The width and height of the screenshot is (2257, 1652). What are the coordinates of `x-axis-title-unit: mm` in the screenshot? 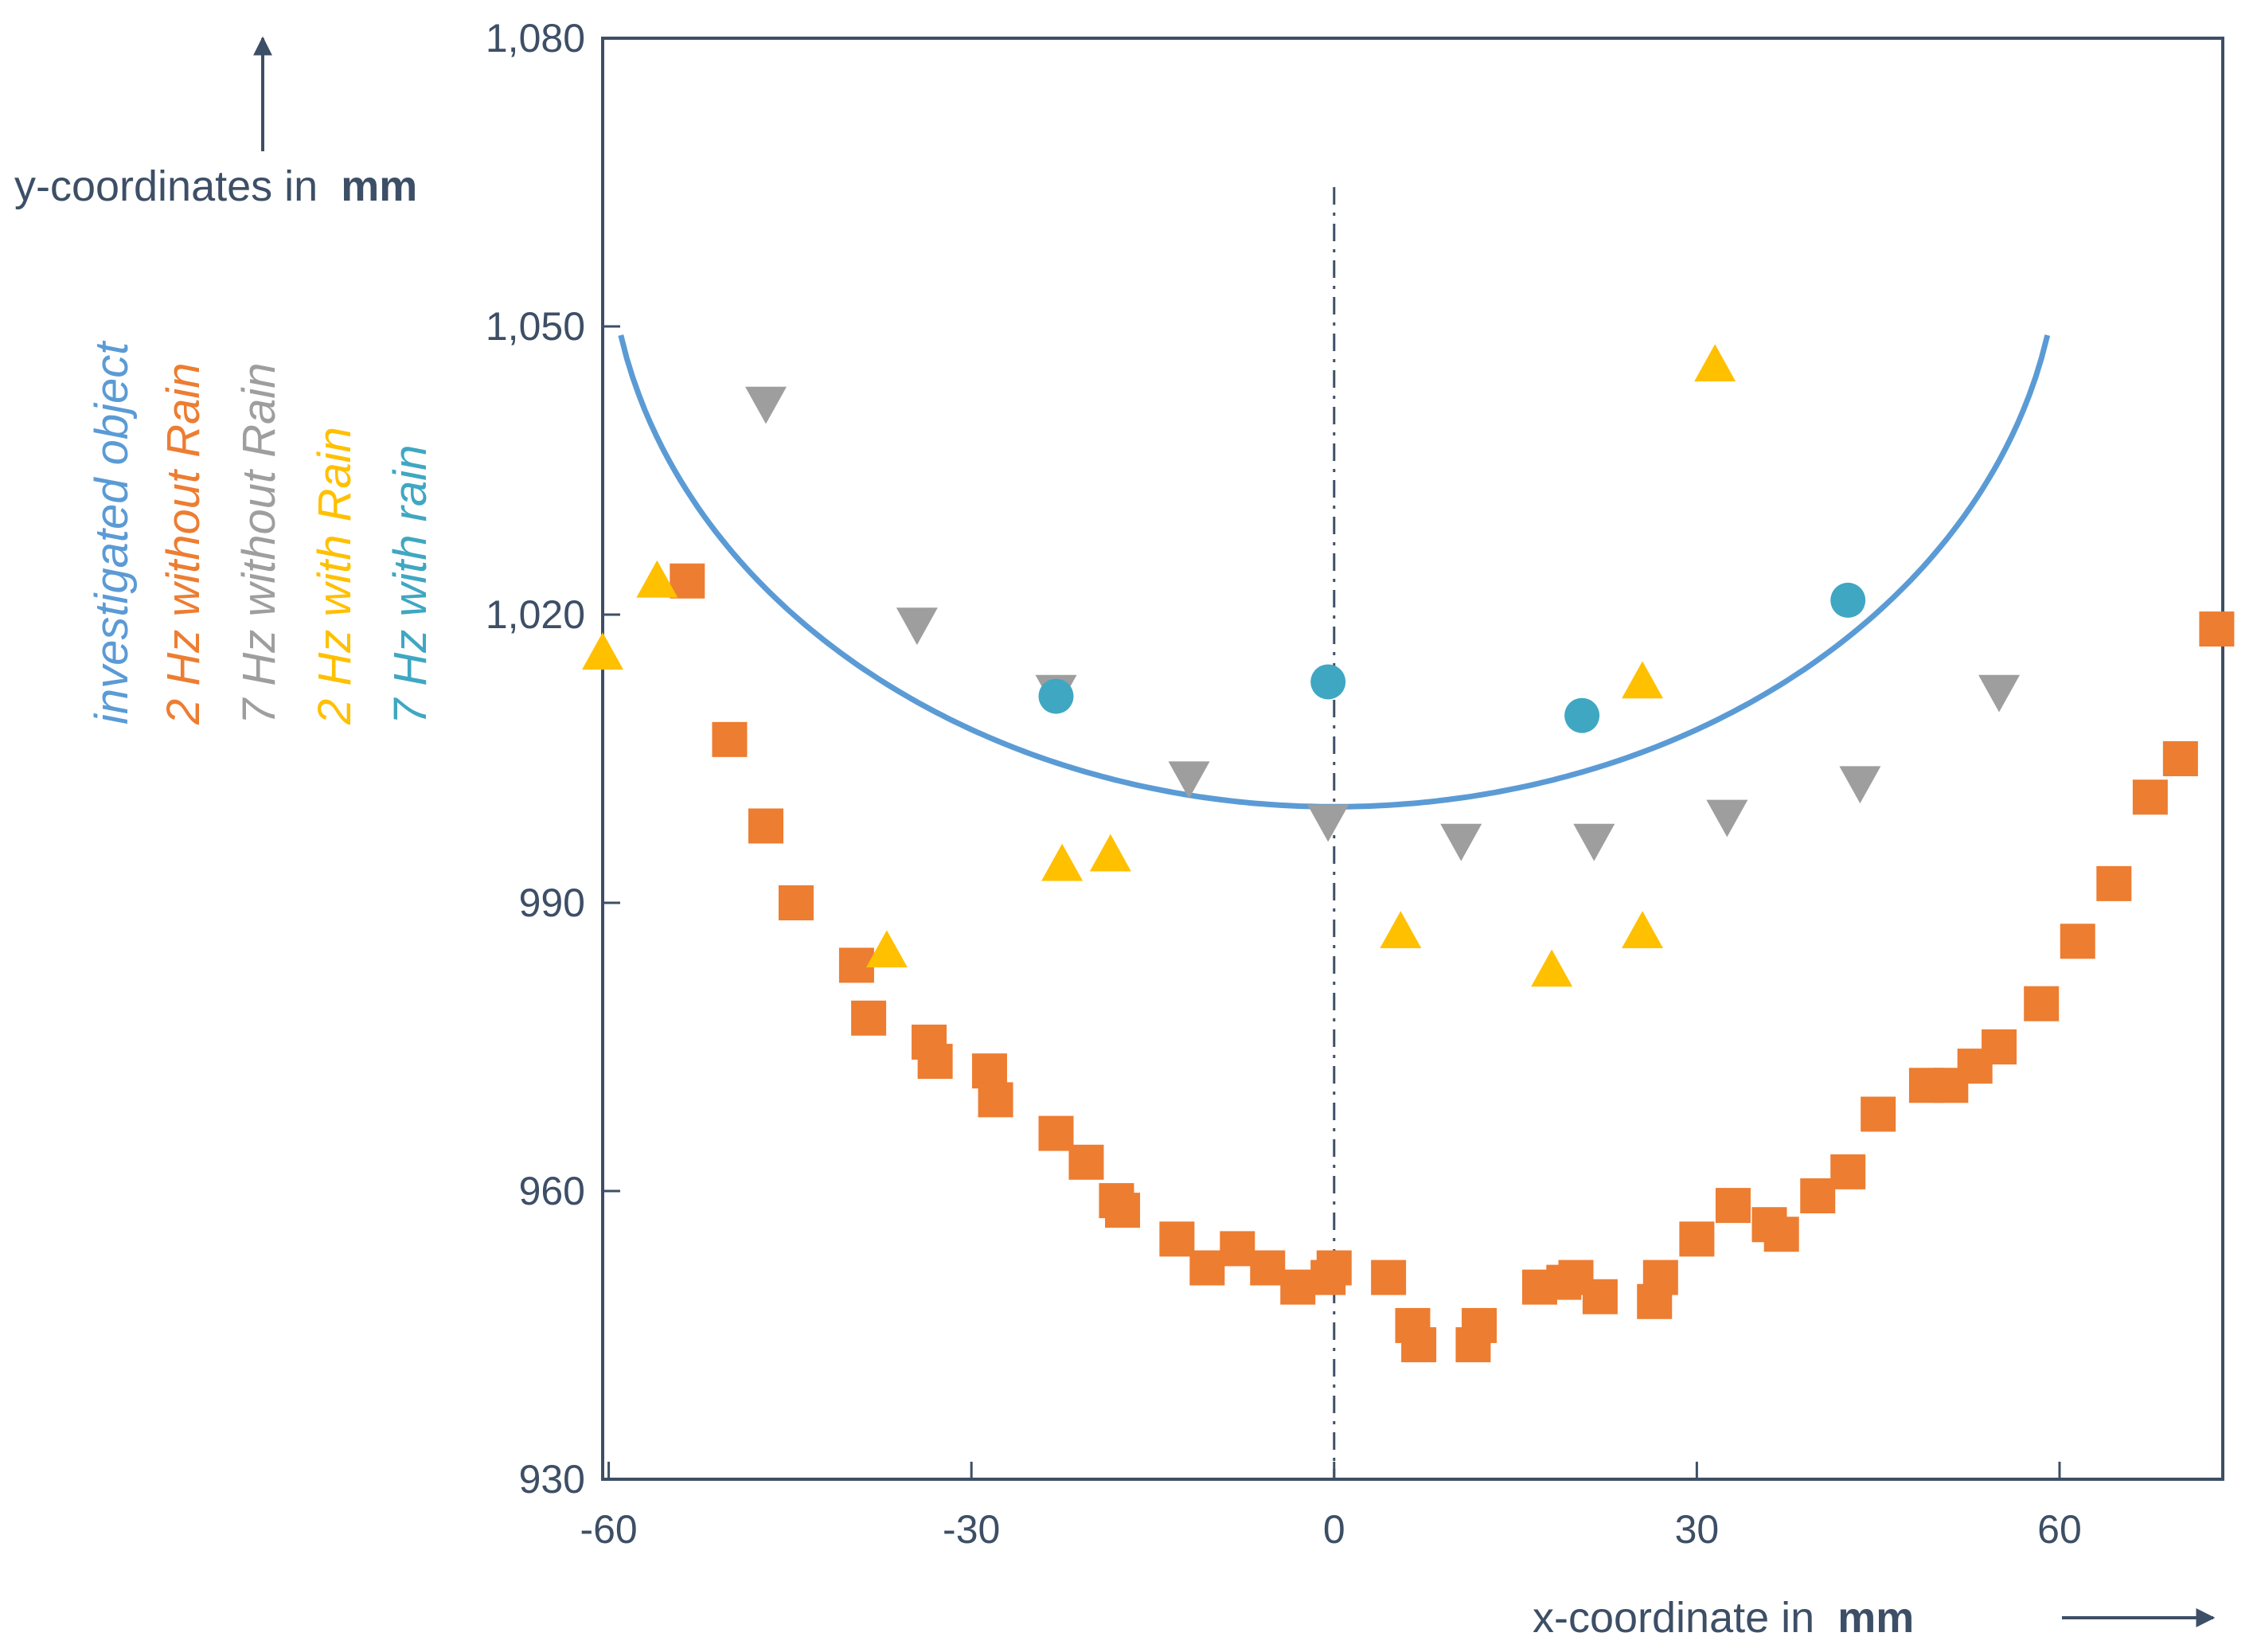 It's located at (1876, 1618).